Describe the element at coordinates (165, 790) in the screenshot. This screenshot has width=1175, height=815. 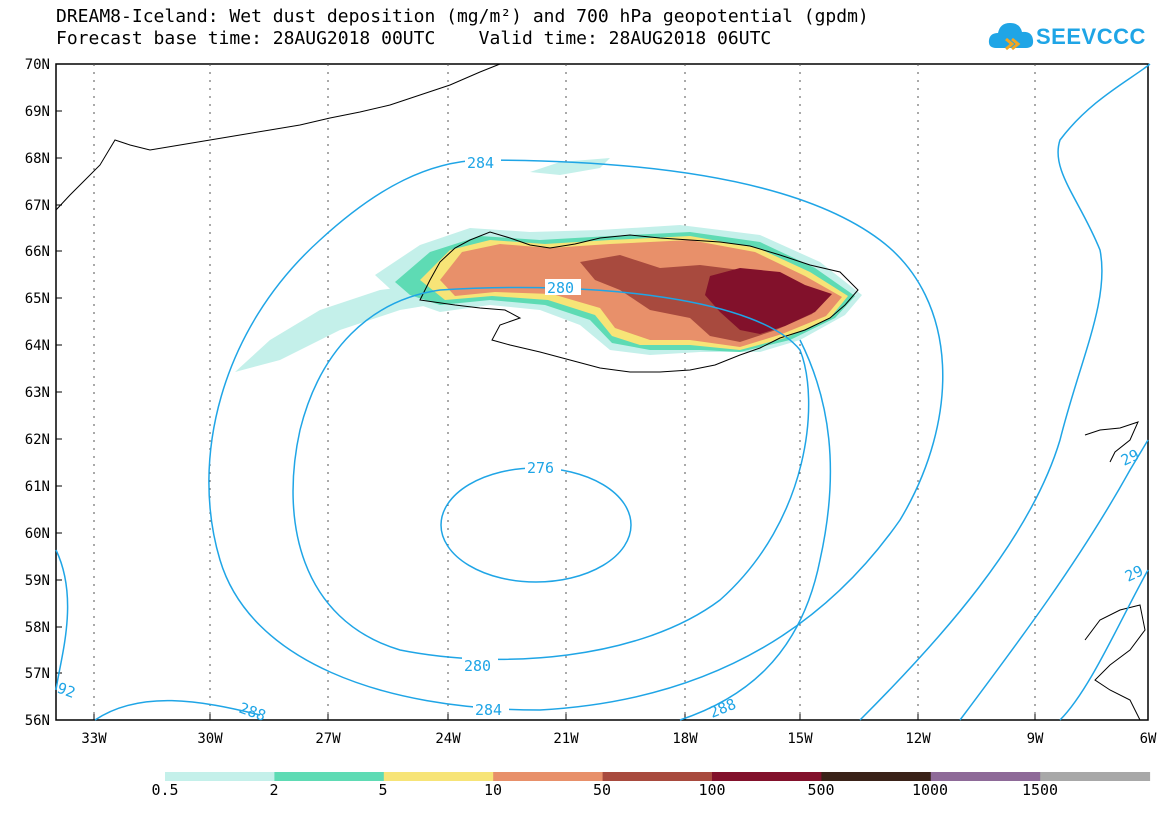
I see `legend-threshold: 0.5` at that location.